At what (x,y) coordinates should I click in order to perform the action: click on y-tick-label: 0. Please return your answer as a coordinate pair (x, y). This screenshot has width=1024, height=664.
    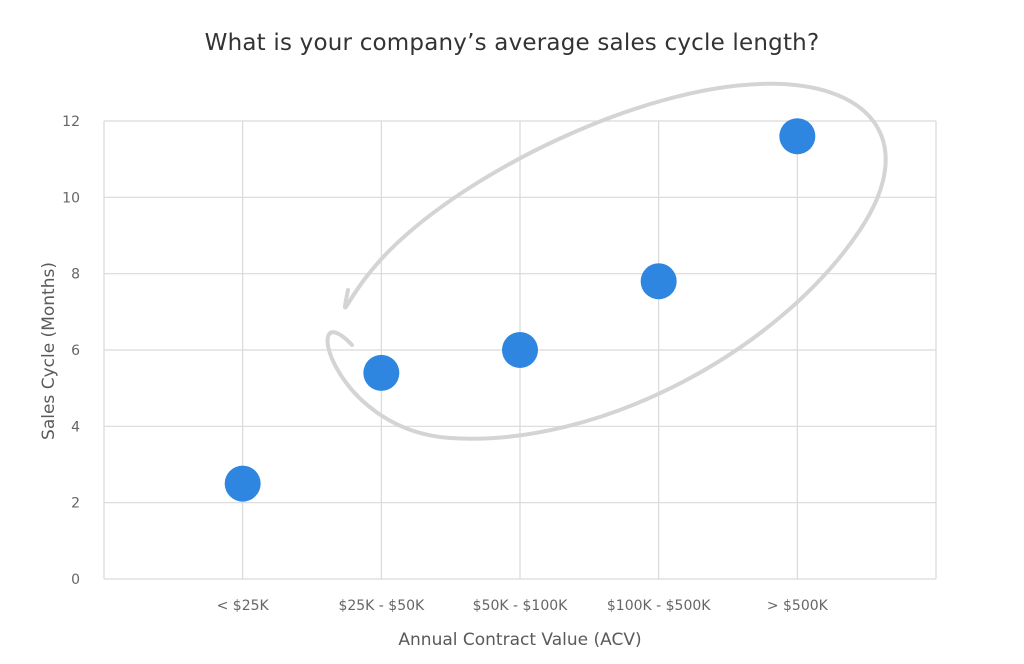
    Looking at the image, I should click on (75, 580).